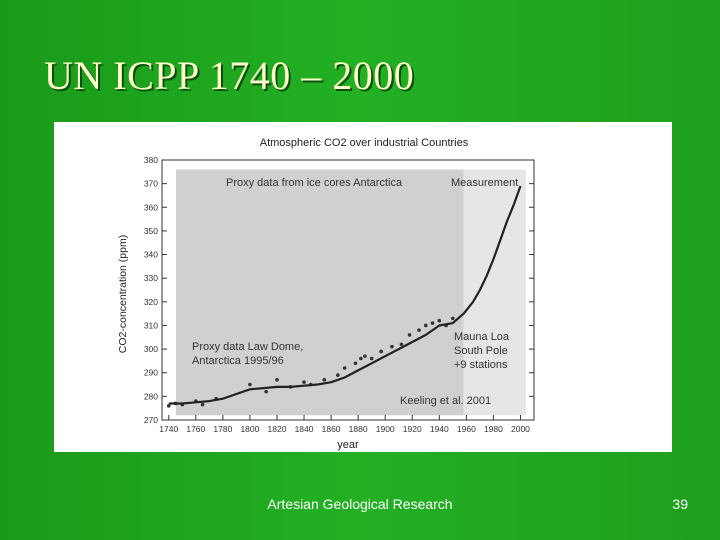 This screenshot has width=720, height=540. I want to click on x-tick-label: 1780, so click(222, 429).